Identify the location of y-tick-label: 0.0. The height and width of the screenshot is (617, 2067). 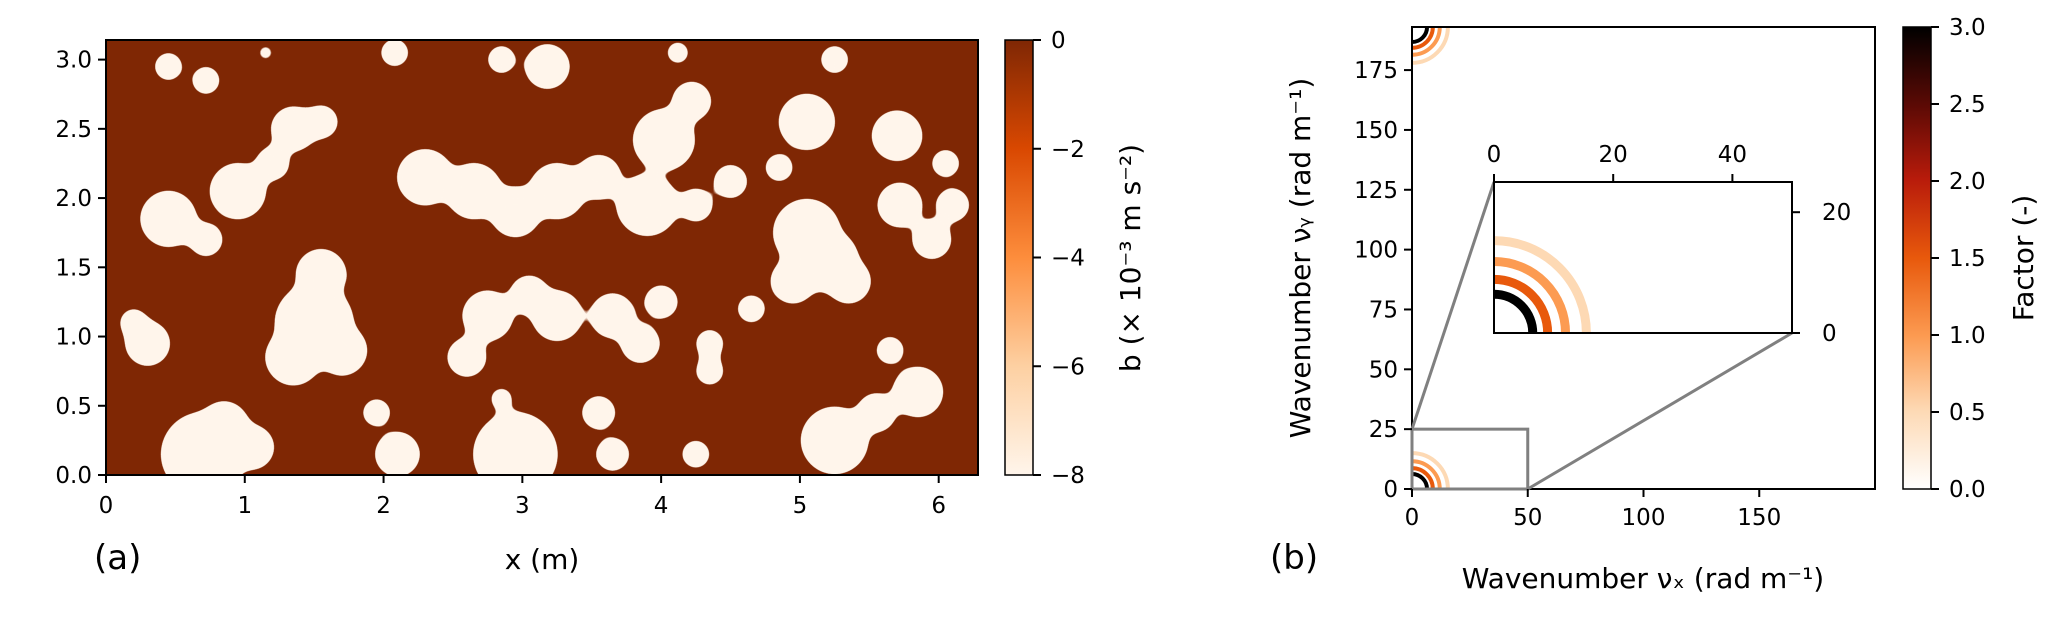
(73, 476).